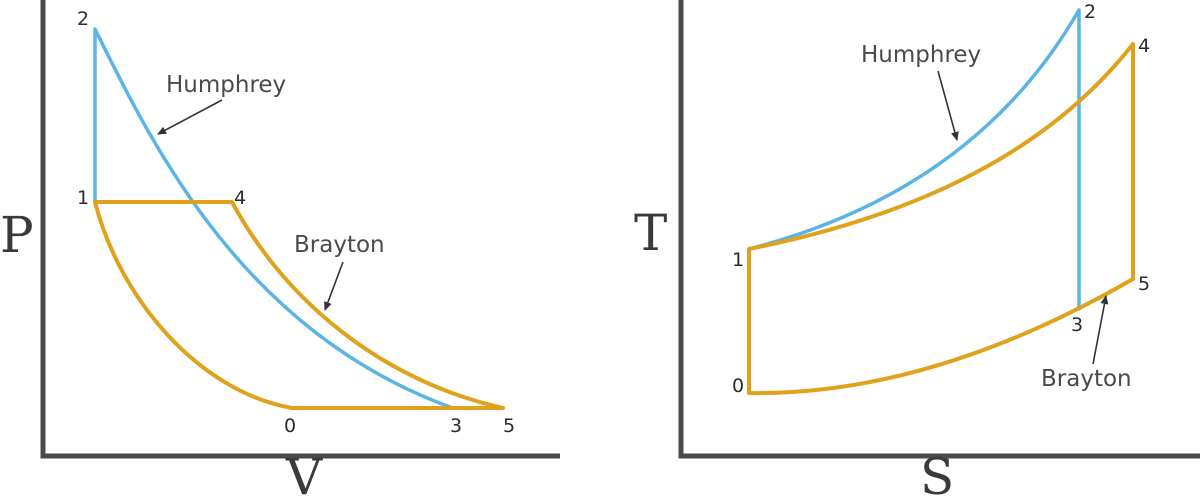  What do you see at coordinates (456, 426) in the screenshot?
I see `pv-point-3: 3` at bounding box center [456, 426].